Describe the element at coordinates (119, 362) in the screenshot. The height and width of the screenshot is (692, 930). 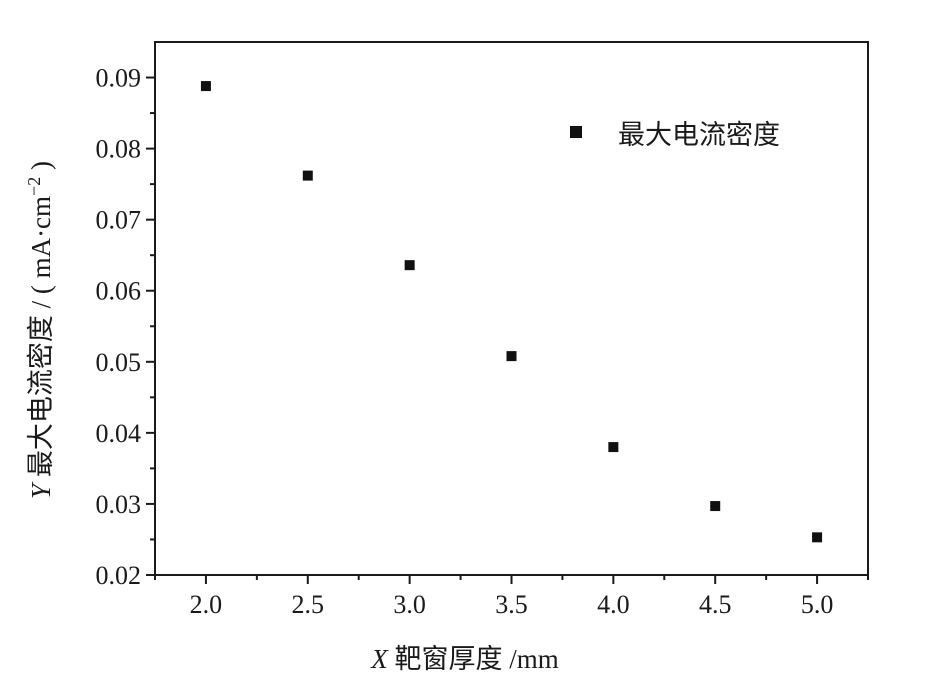
I see `y-tick-label: 0.05` at that location.